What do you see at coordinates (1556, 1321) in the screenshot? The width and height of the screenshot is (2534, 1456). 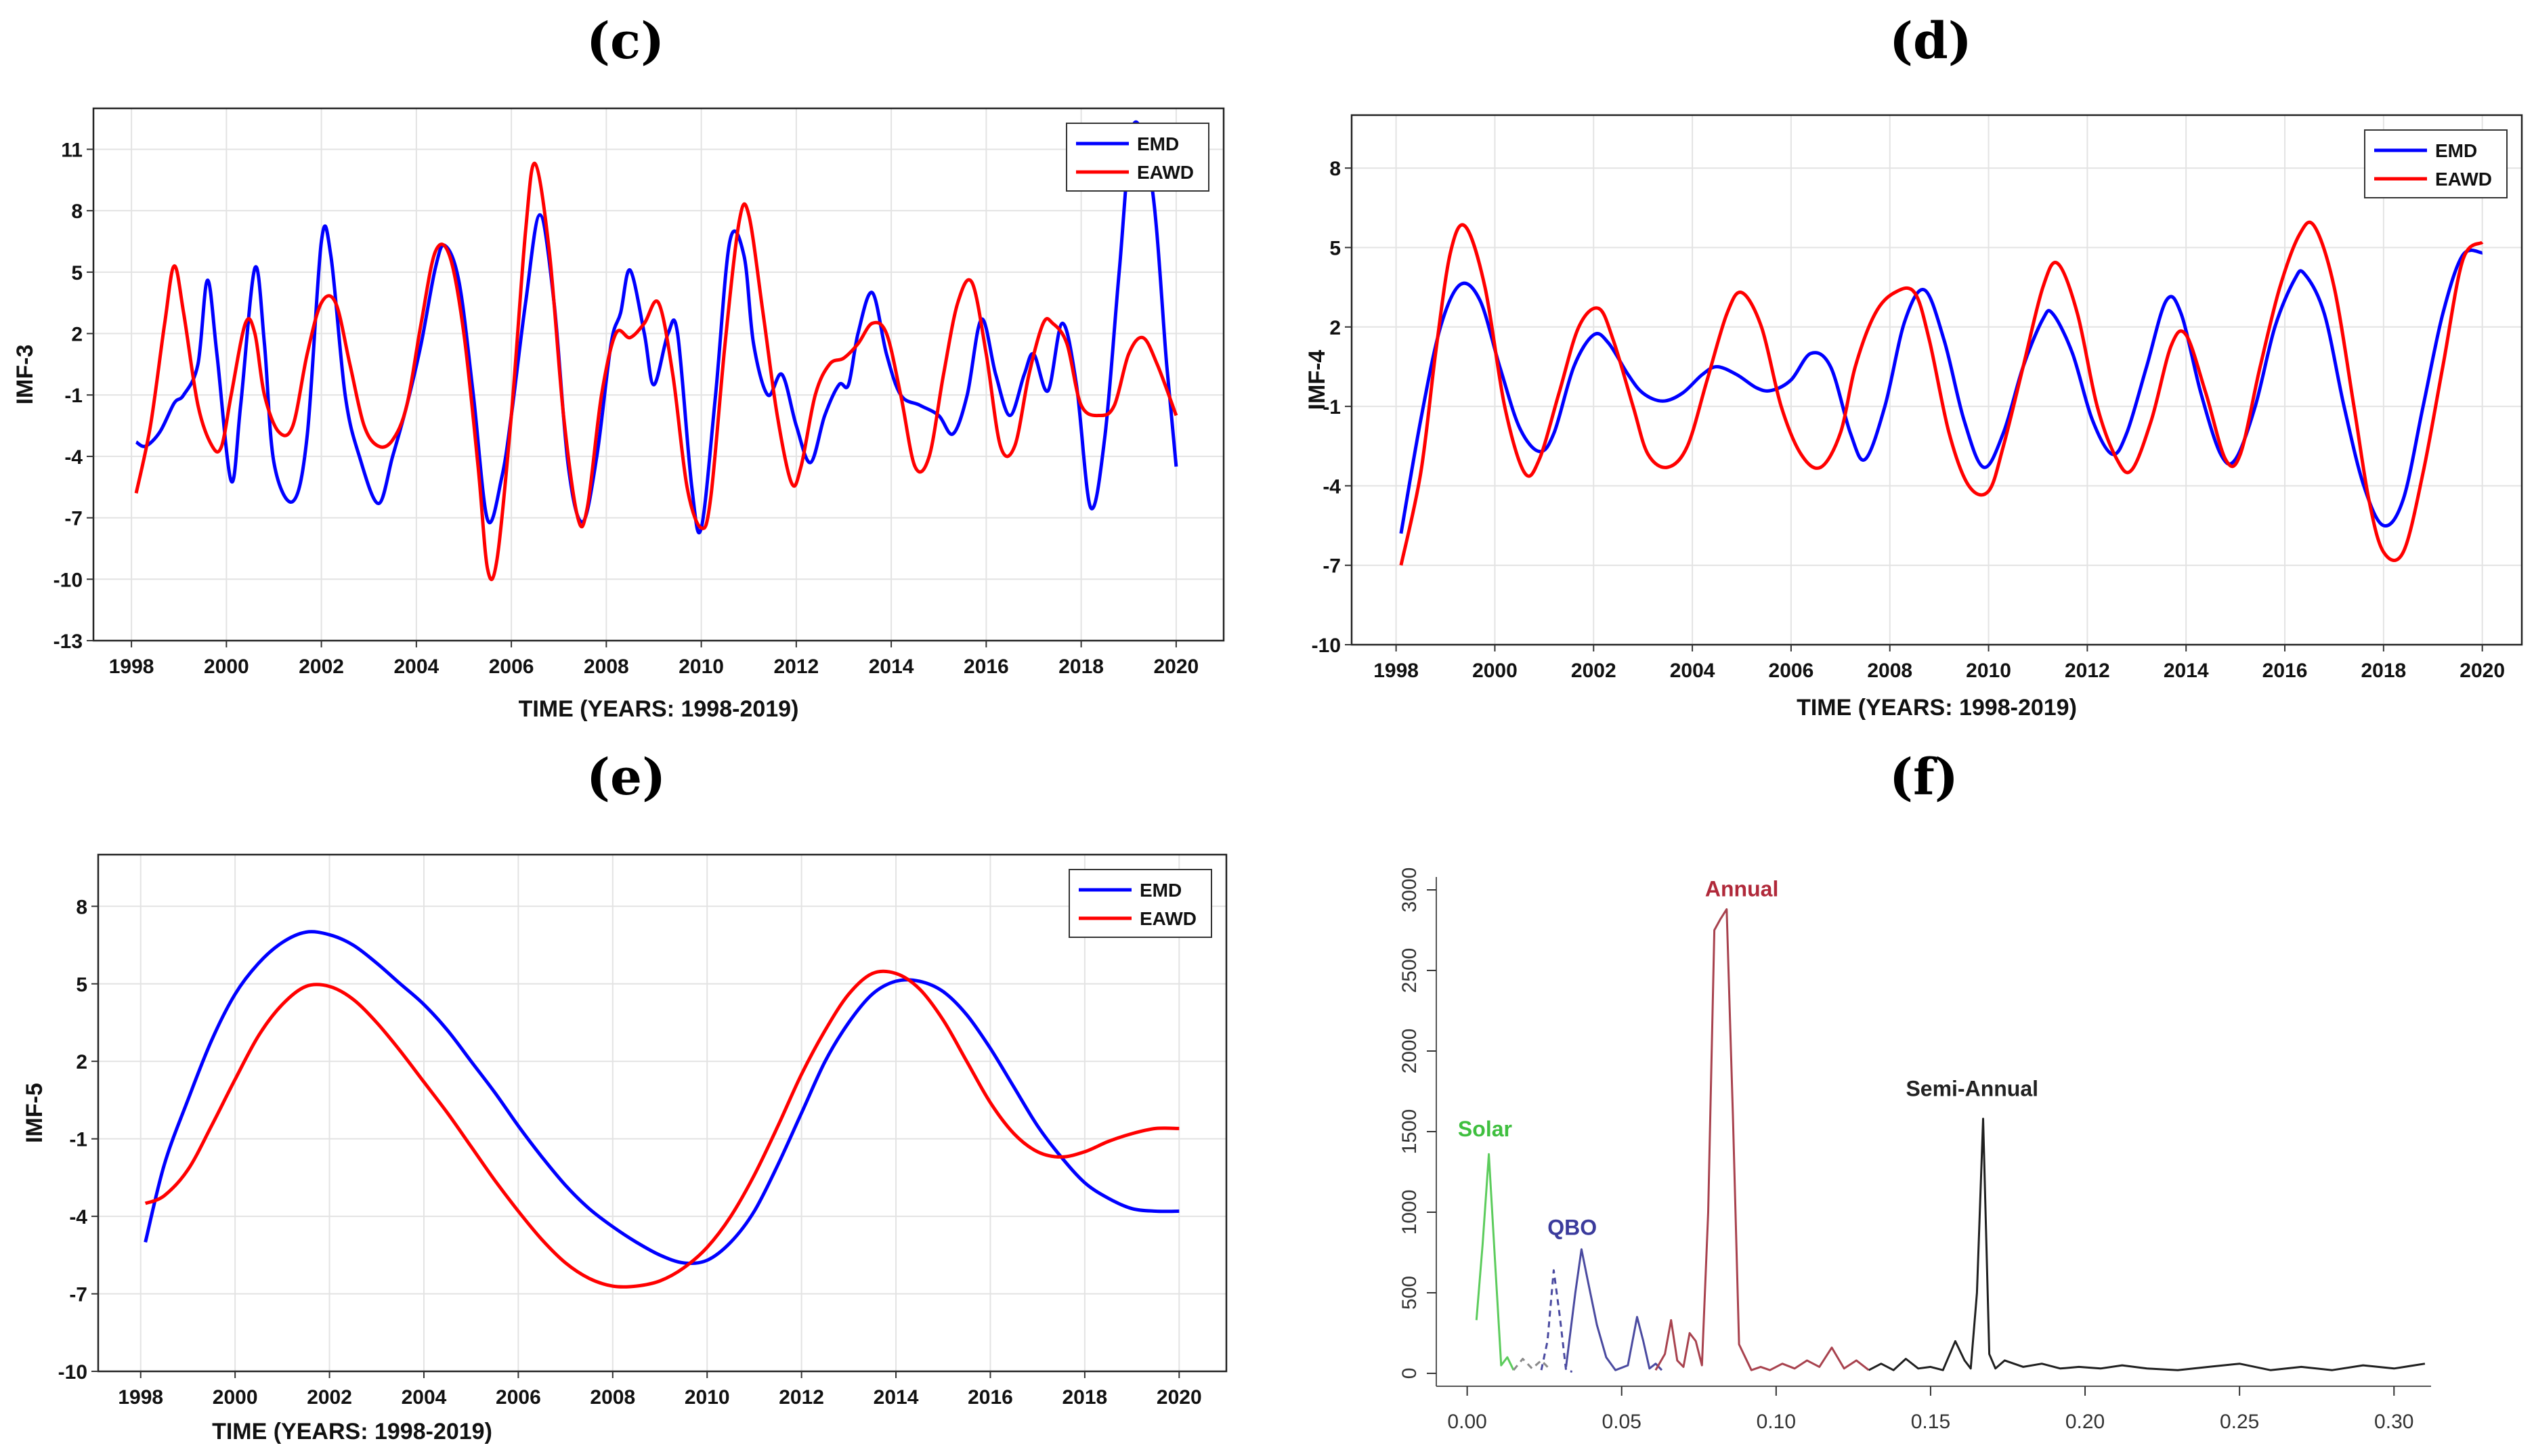 I see `series-line-qbo-dashed` at bounding box center [1556, 1321].